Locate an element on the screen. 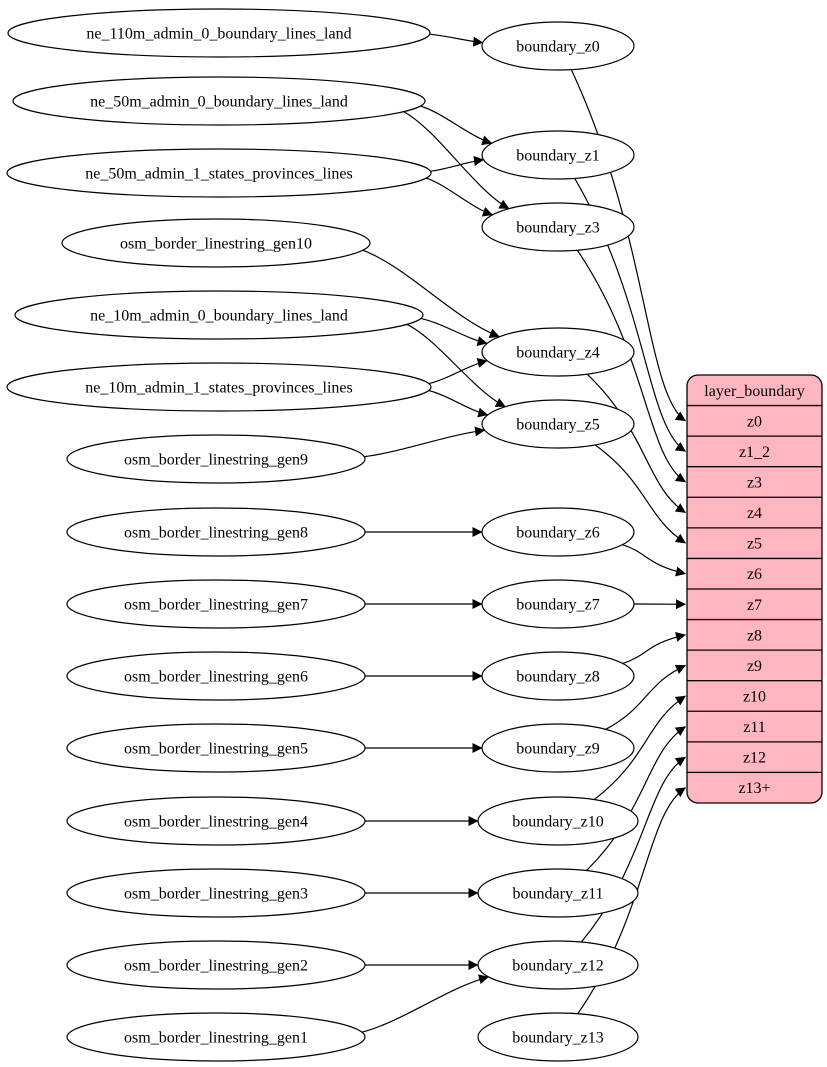 This screenshot has height=1067, width=827. node-ellipse-boundary_z9 is located at coordinates (558, 748).